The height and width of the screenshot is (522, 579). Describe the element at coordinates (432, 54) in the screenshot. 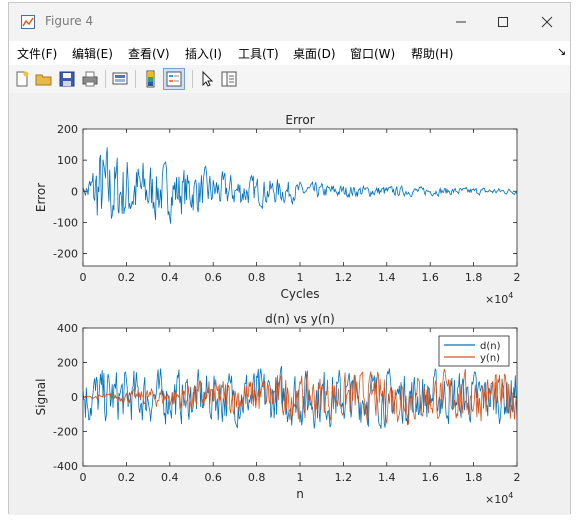

I see `menu-help: 帮助(H)` at that location.